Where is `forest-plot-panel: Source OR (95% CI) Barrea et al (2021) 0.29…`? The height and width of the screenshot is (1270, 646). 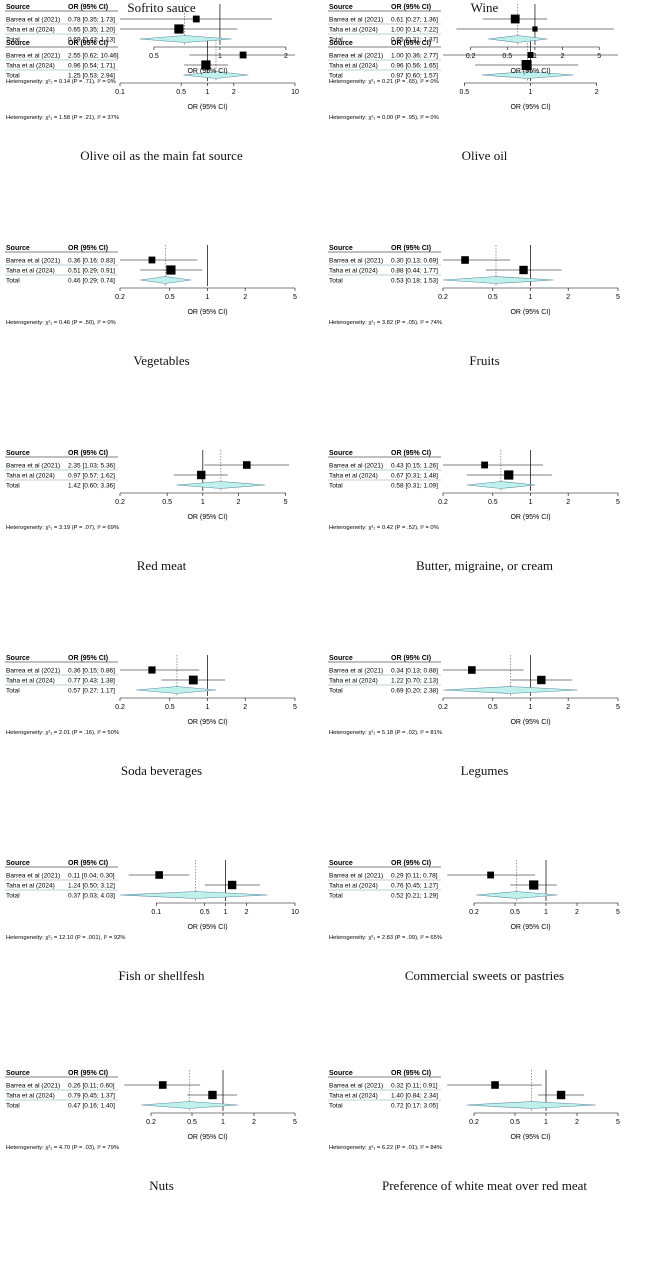 forest-plot-panel: Source OR (95% CI) Barrea et al (2021) 0.29… is located at coordinates (484, 911).